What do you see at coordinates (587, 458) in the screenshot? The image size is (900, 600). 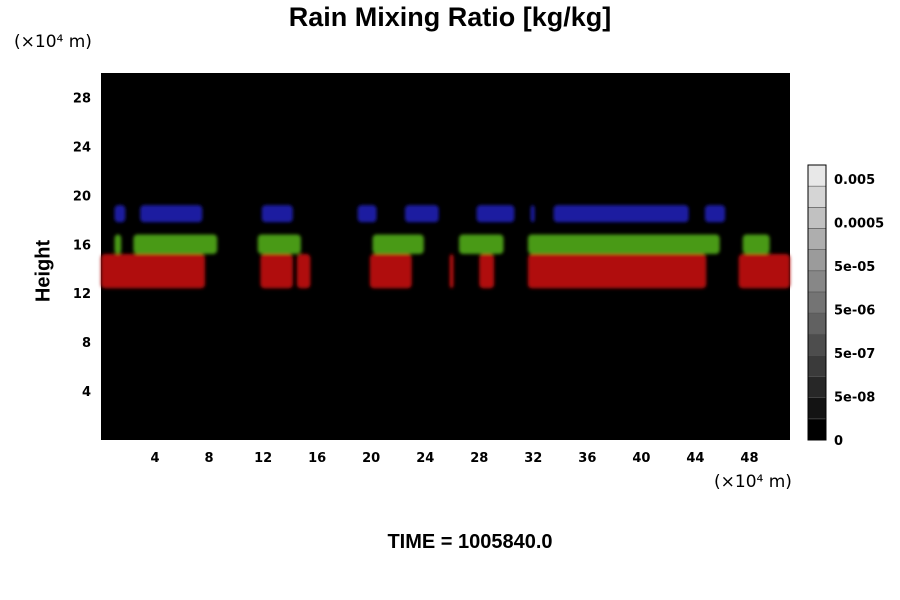 I see `x-tick-label: 36` at bounding box center [587, 458].